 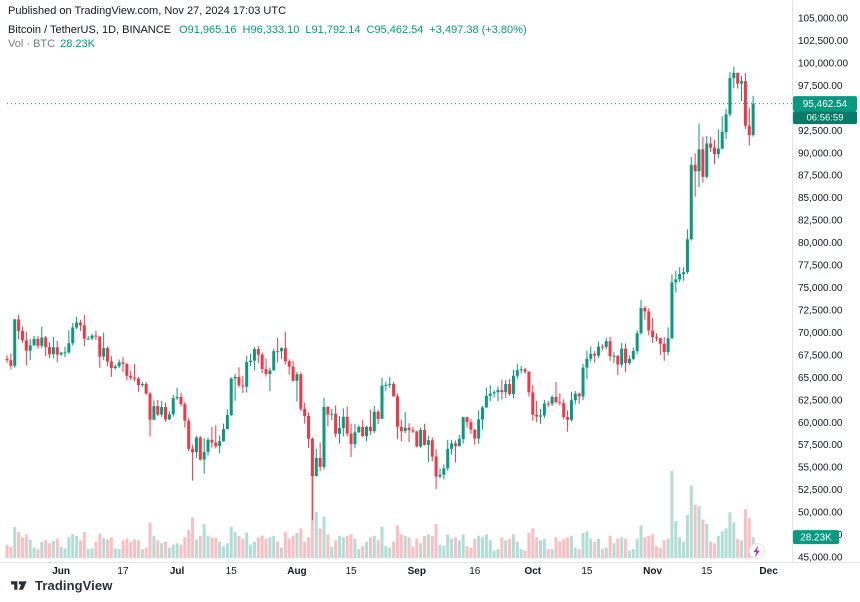 I want to click on svg-text: 75,000.00, so click(x=820, y=288).